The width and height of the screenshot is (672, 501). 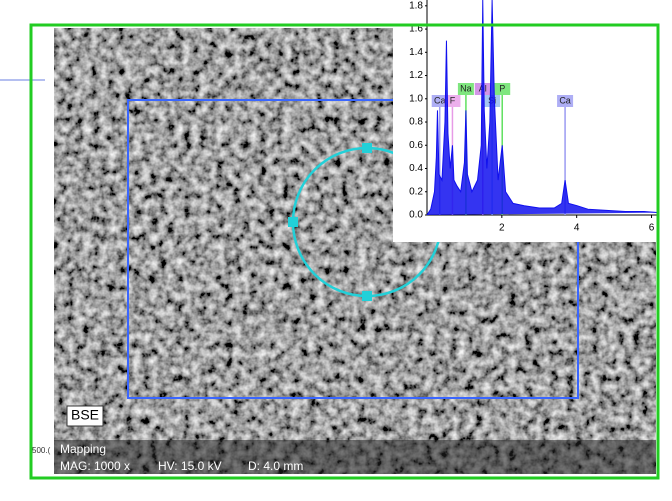 I want to click on info-strip, so click(x=355, y=457).